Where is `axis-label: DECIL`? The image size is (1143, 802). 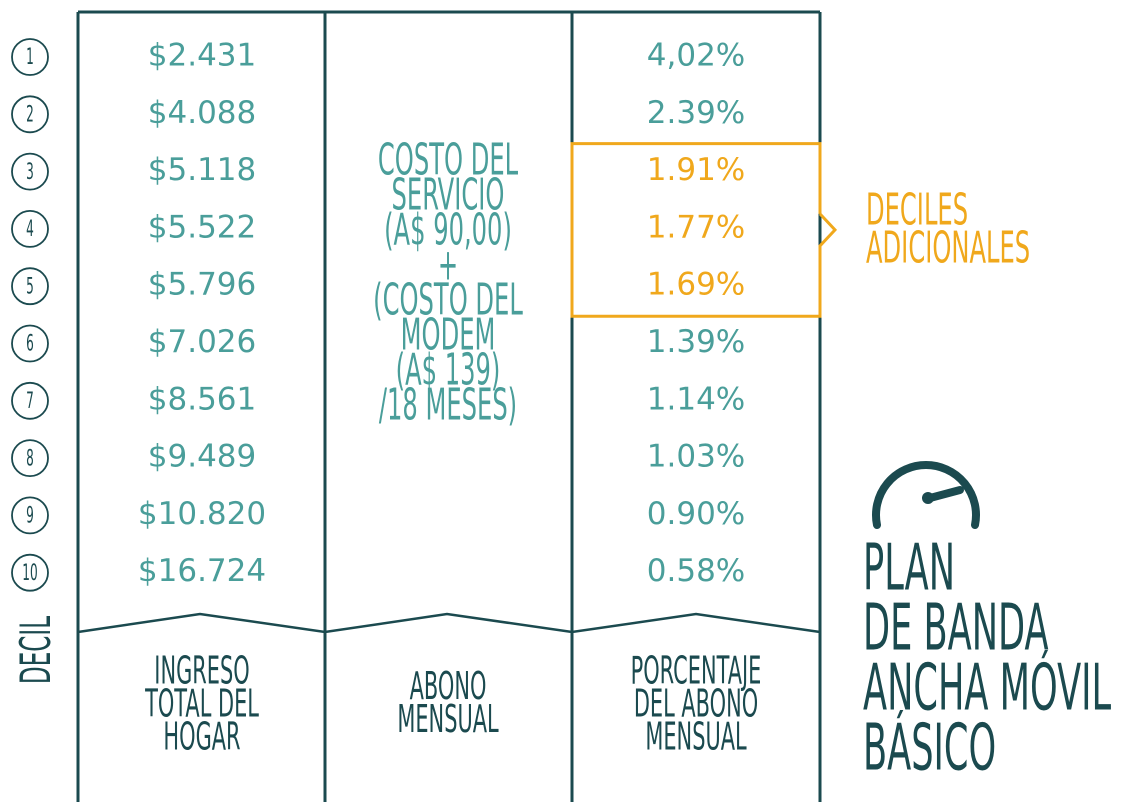
axis-label: DECIL is located at coordinates (35, 650).